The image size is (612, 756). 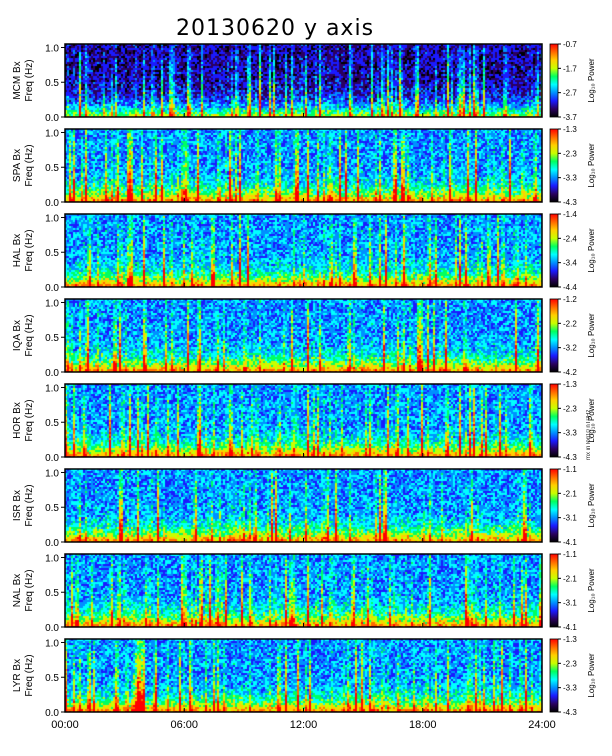 I want to click on colorbar-tick-label: -4.2, so click(x=570, y=372).